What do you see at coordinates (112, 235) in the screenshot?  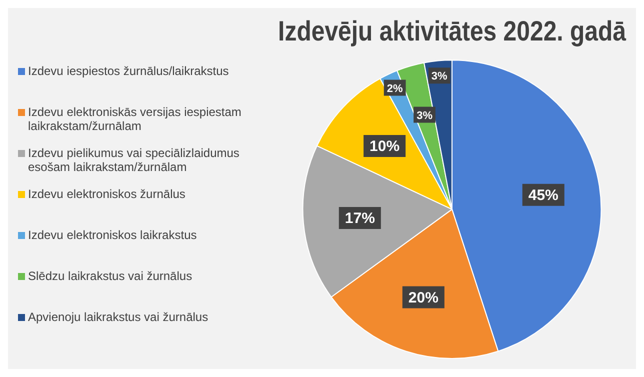 I see `legend-label: Izdevu elektroniskos laikrakstus` at bounding box center [112, 235].